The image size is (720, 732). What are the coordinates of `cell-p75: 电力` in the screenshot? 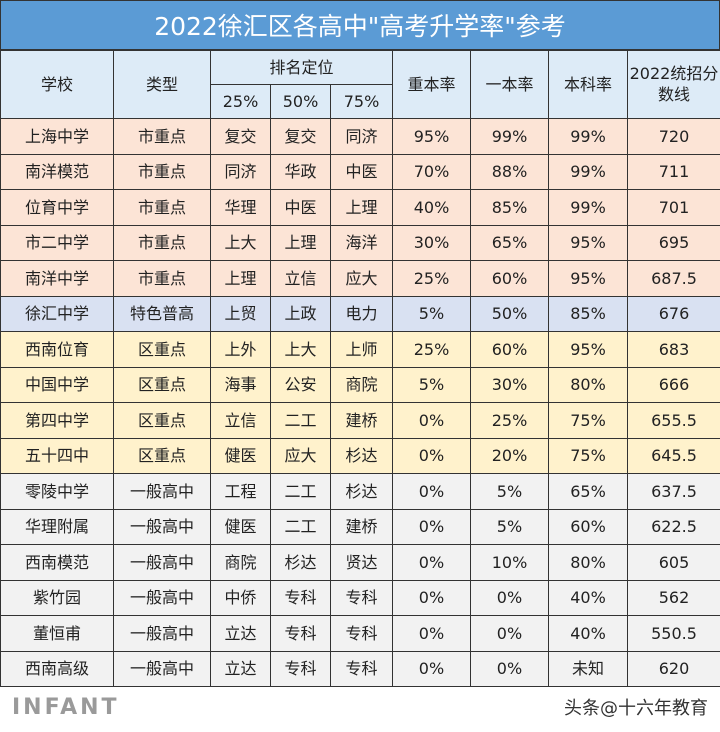 It's located at (361, 313).